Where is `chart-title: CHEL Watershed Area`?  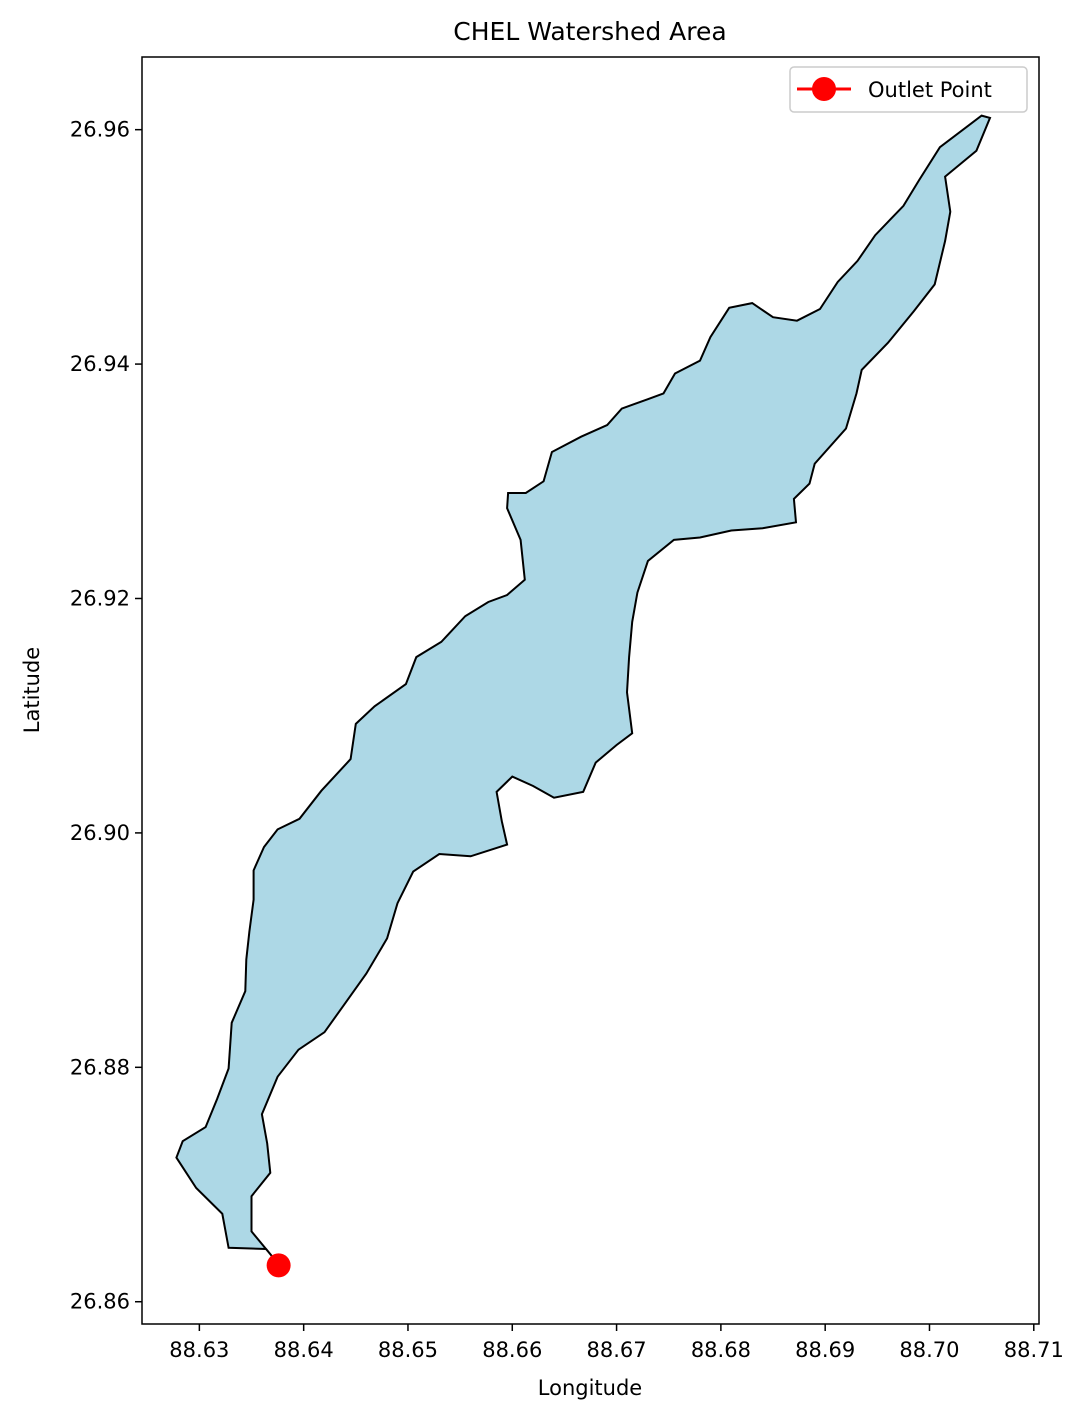 chart-title: CHEL Watershed Area is located at coordinates (589, 31).